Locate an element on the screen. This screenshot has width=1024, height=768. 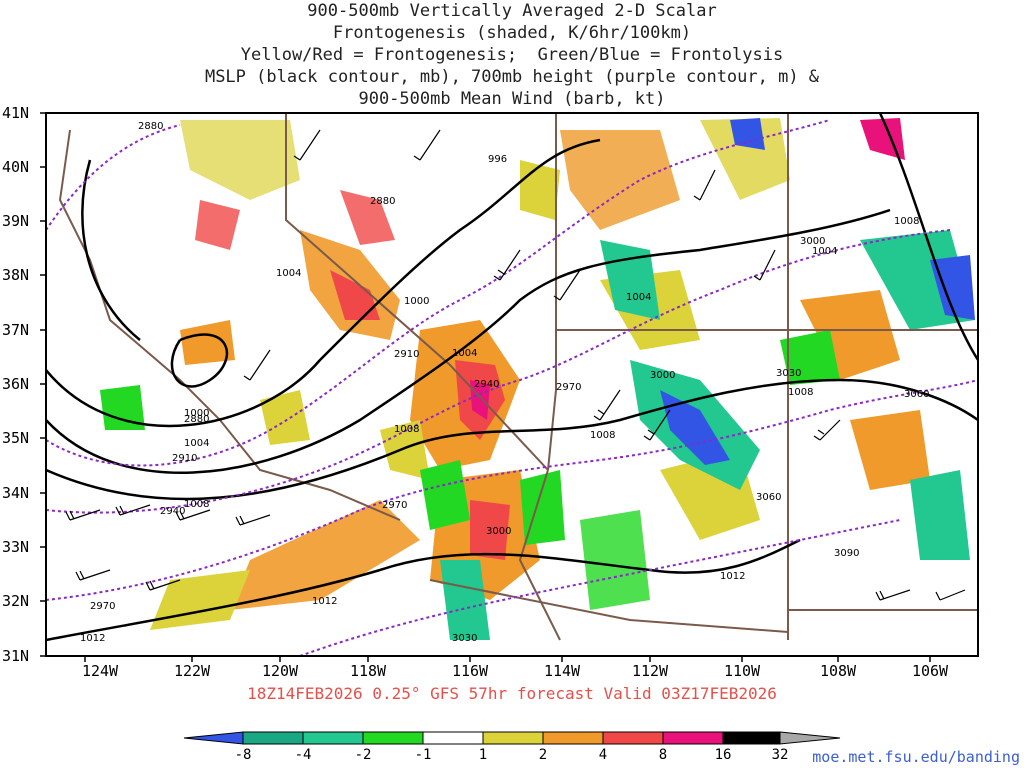
colorbar is located at coordinates (512, 738).